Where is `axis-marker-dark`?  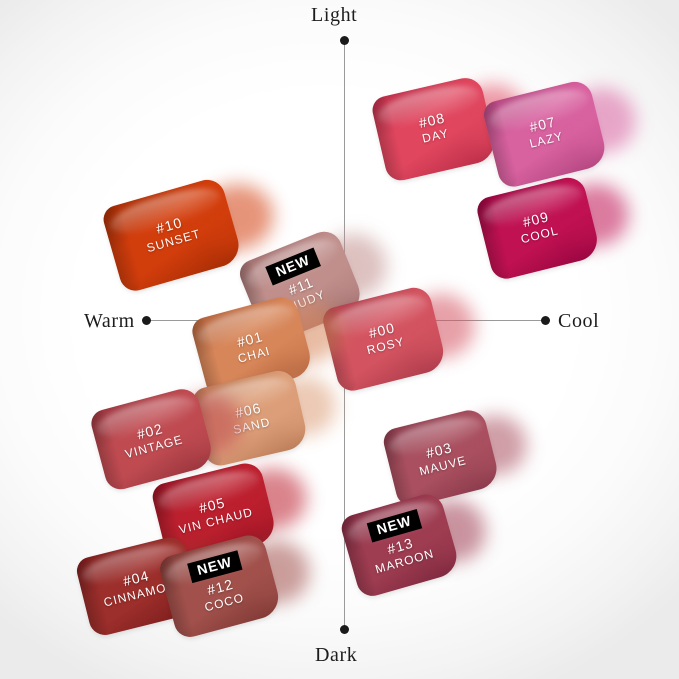
axis-marker-dark is located at coordinates (344, 629).